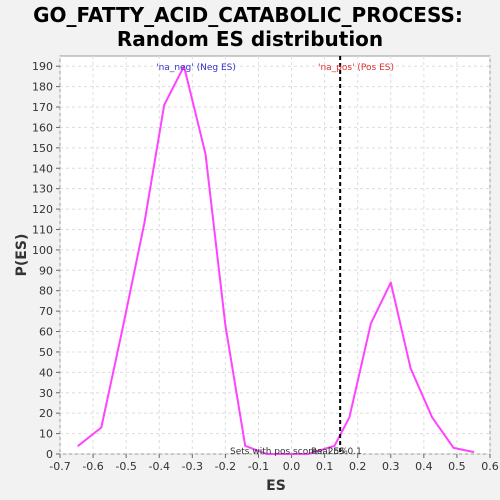 This screenshot has width=500, height=500. Describe the element at coordinates (42, 189) in the screenshot. I see `y-tick-label: 130` at that location.